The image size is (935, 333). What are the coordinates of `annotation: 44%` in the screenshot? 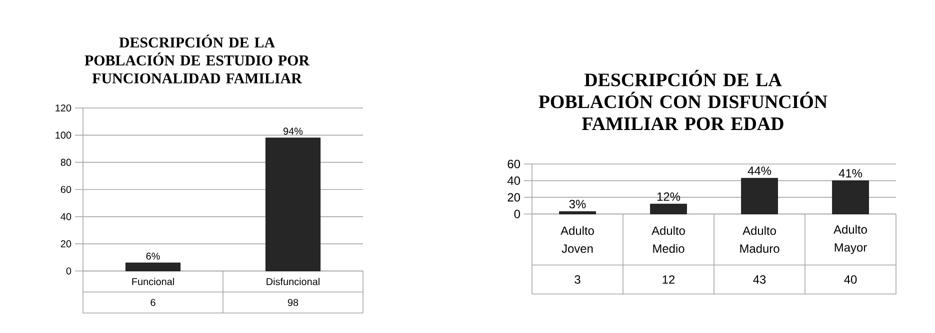 It's located at (760, 170).